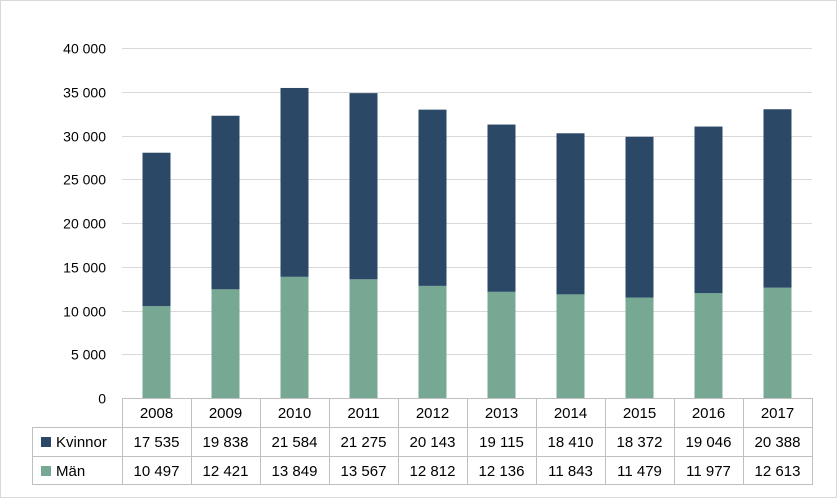 The image size is (837, 498). I want to click on data-label: 13 849, so click(295, 471).